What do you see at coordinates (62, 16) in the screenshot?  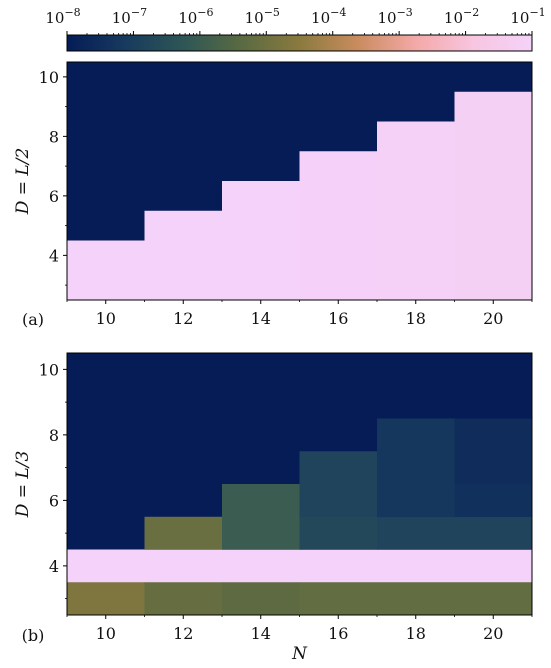 I see `colorbar-tick-label: 10⁻⁸` at bounding box center [62, 16].